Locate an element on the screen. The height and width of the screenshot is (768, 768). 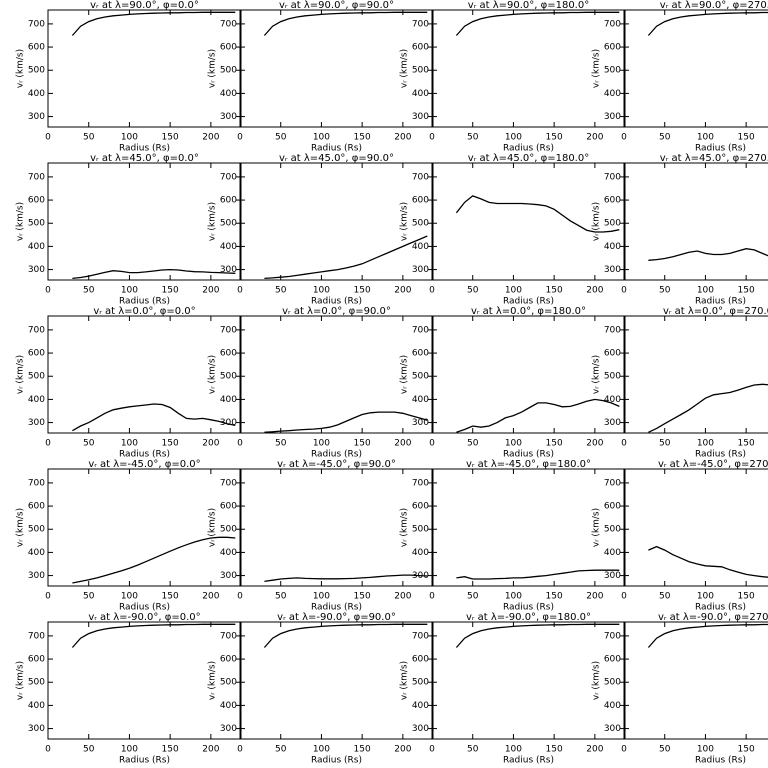
panel-title: vᵣ at λ=45.0°, φ=180.0° is located at coordinates (528, 158).